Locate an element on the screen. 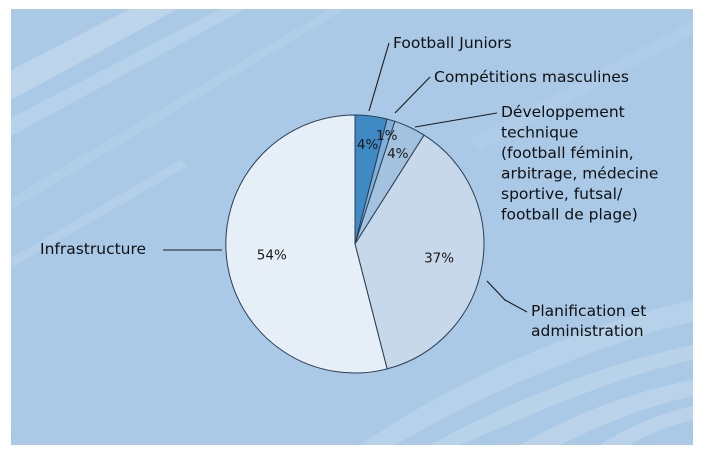 The image size is (703, 455). pie-category-label-line: technique is located at coordinates (539, 133).